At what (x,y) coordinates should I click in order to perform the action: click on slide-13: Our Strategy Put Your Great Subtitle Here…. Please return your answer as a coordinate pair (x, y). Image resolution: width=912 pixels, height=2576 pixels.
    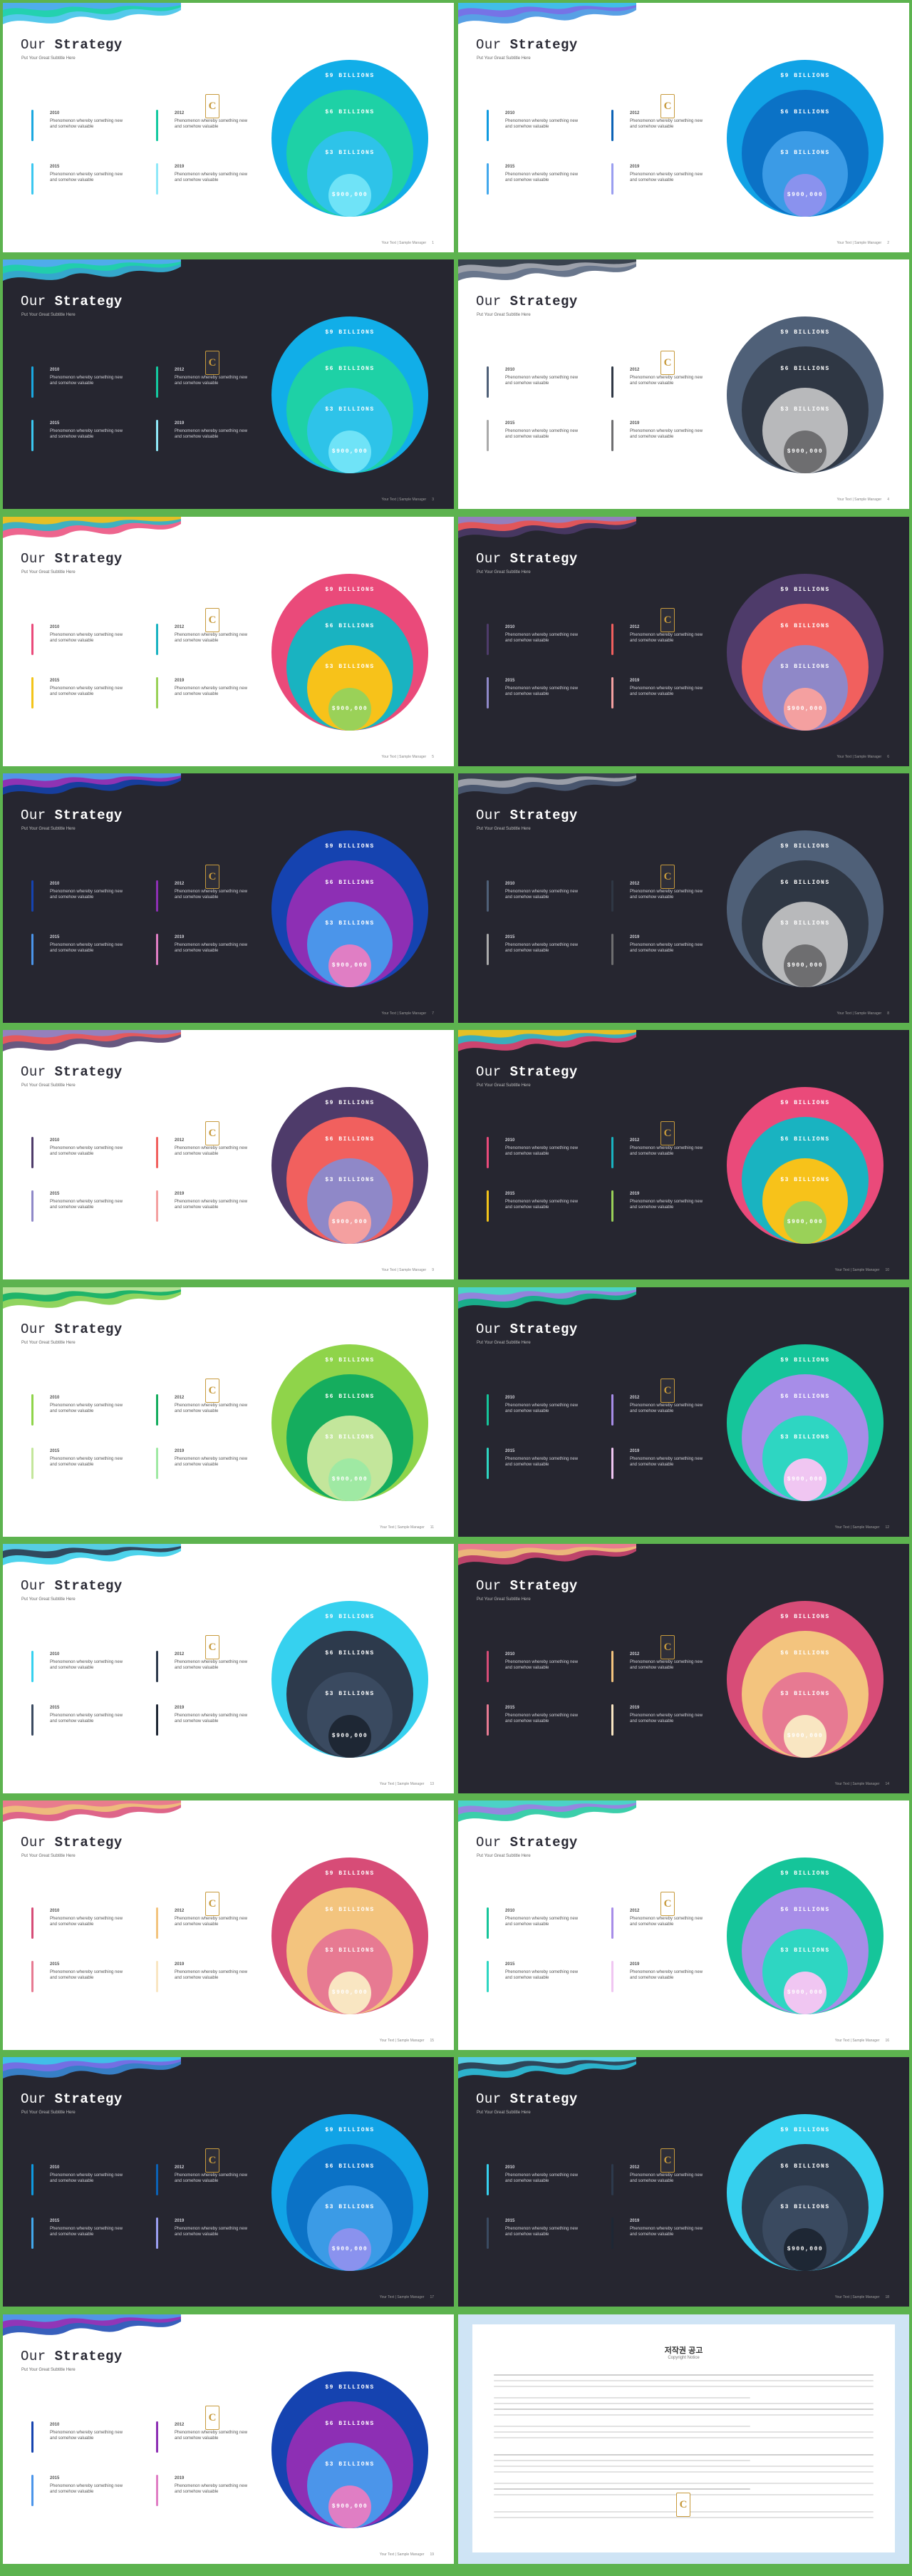
    Looking at the image, I should click on (228, 1668).